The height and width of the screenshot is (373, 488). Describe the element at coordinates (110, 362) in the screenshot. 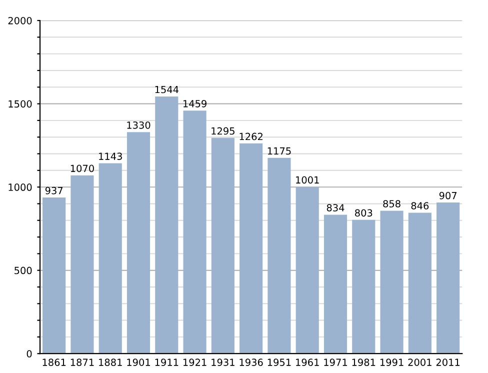

I see `x-tick-label: 1881` at that location.